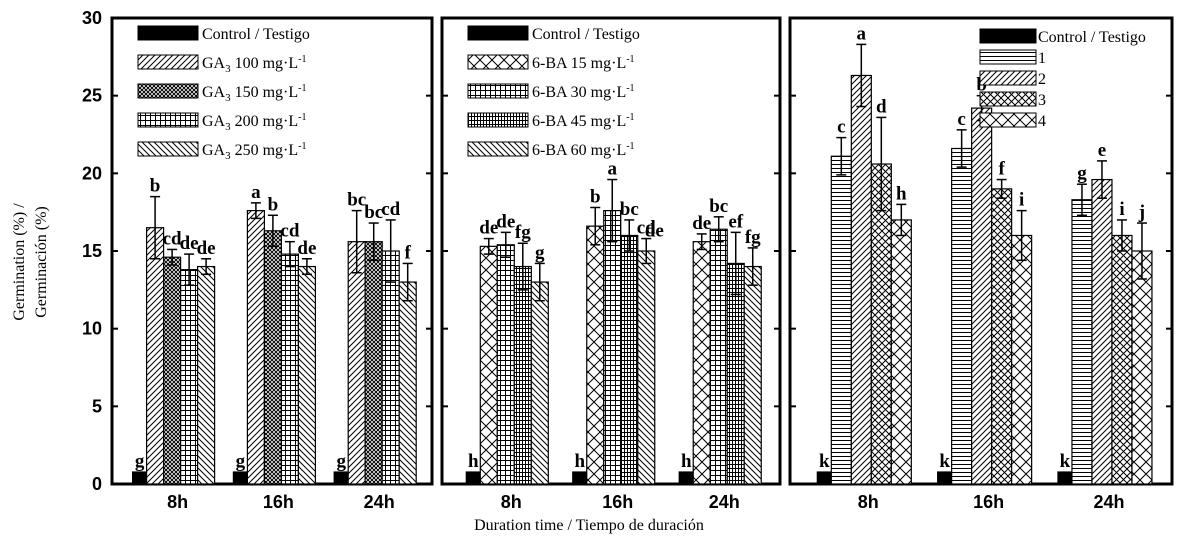 This screenshot has height=540, width=1179. What do you see at coordinates (1042, 121) in the screenshot?
I see `legend-label: 4` at bounding box center [1042, 121].